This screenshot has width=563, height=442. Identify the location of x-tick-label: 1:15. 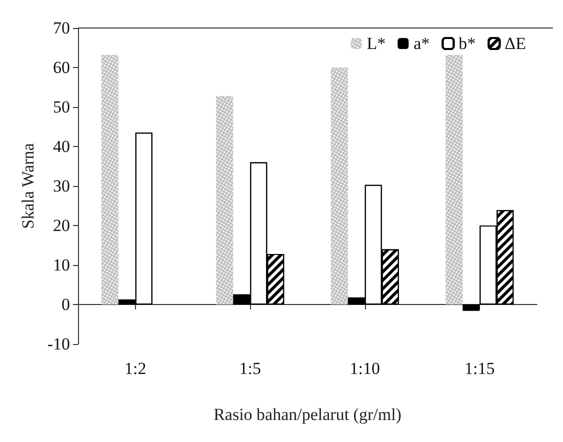
(479, 368).